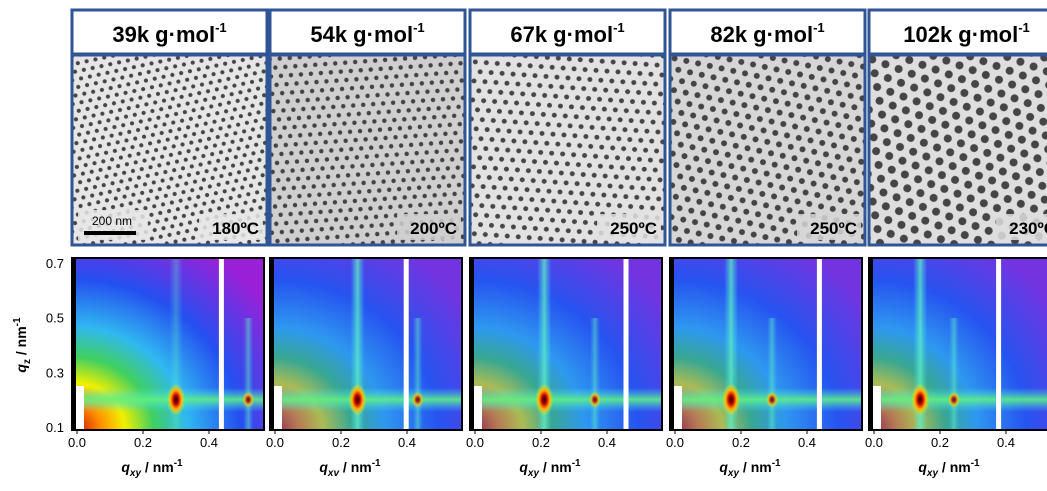  I want to click on molar-mass: 102k g·mol, so click(960, 34).